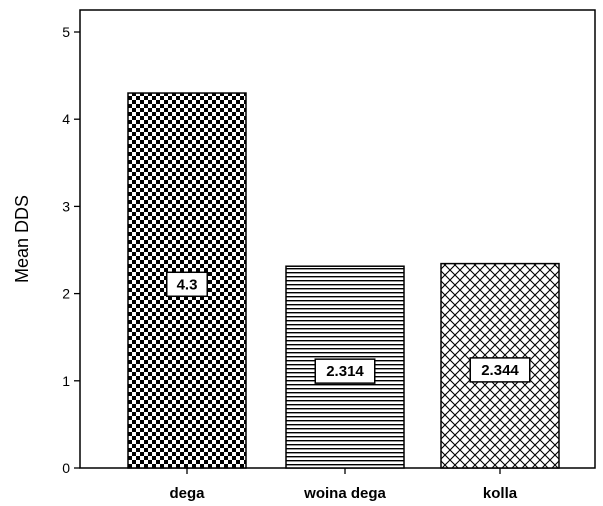 The image size is (603, 506). Describe the element at coordinates (66, 119) in the screenshot. I see `y-tick-label: 4` at that location.